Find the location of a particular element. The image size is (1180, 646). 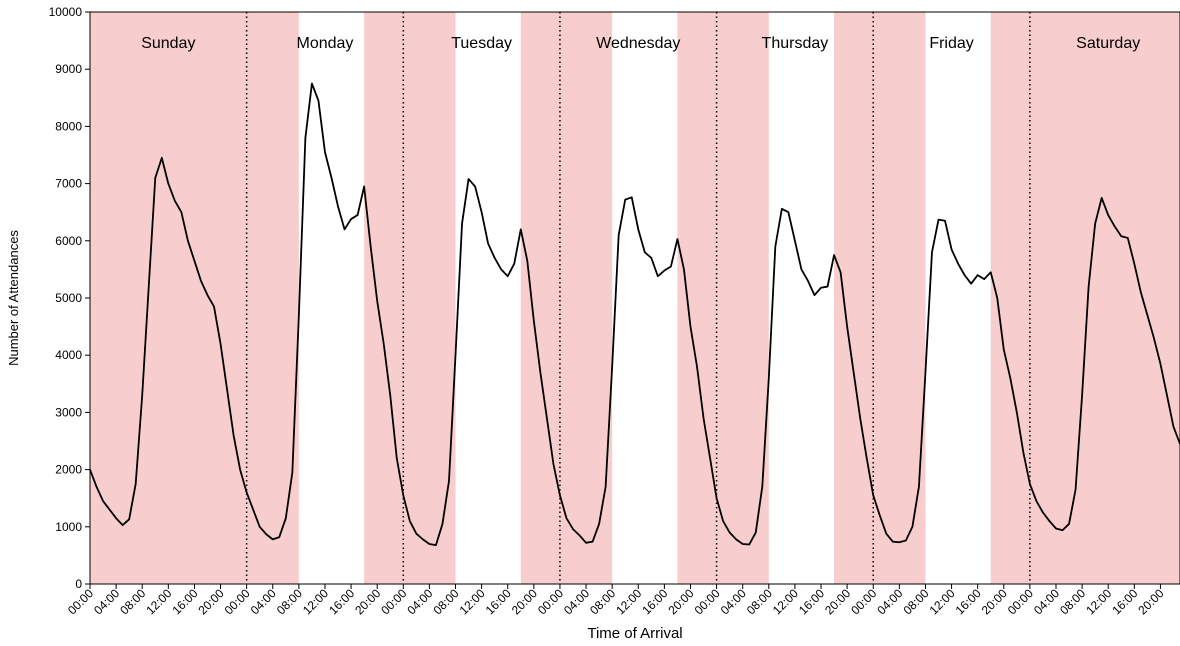

y-tick-label: 7000 is located at coordinates (68, 184).